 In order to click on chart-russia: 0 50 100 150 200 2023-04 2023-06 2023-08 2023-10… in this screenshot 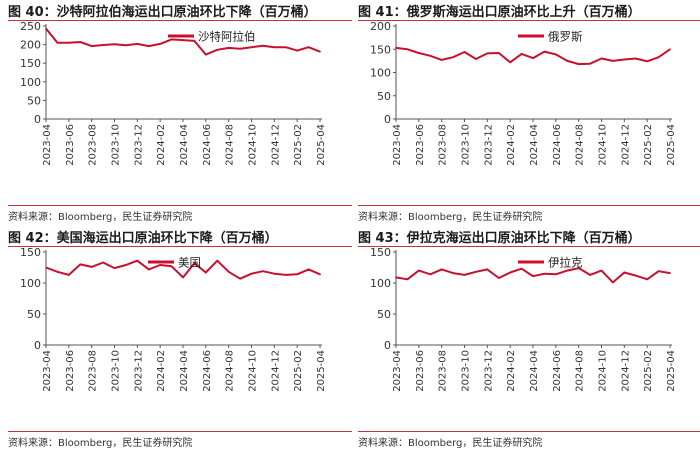, I will do `click(523, 94)`.